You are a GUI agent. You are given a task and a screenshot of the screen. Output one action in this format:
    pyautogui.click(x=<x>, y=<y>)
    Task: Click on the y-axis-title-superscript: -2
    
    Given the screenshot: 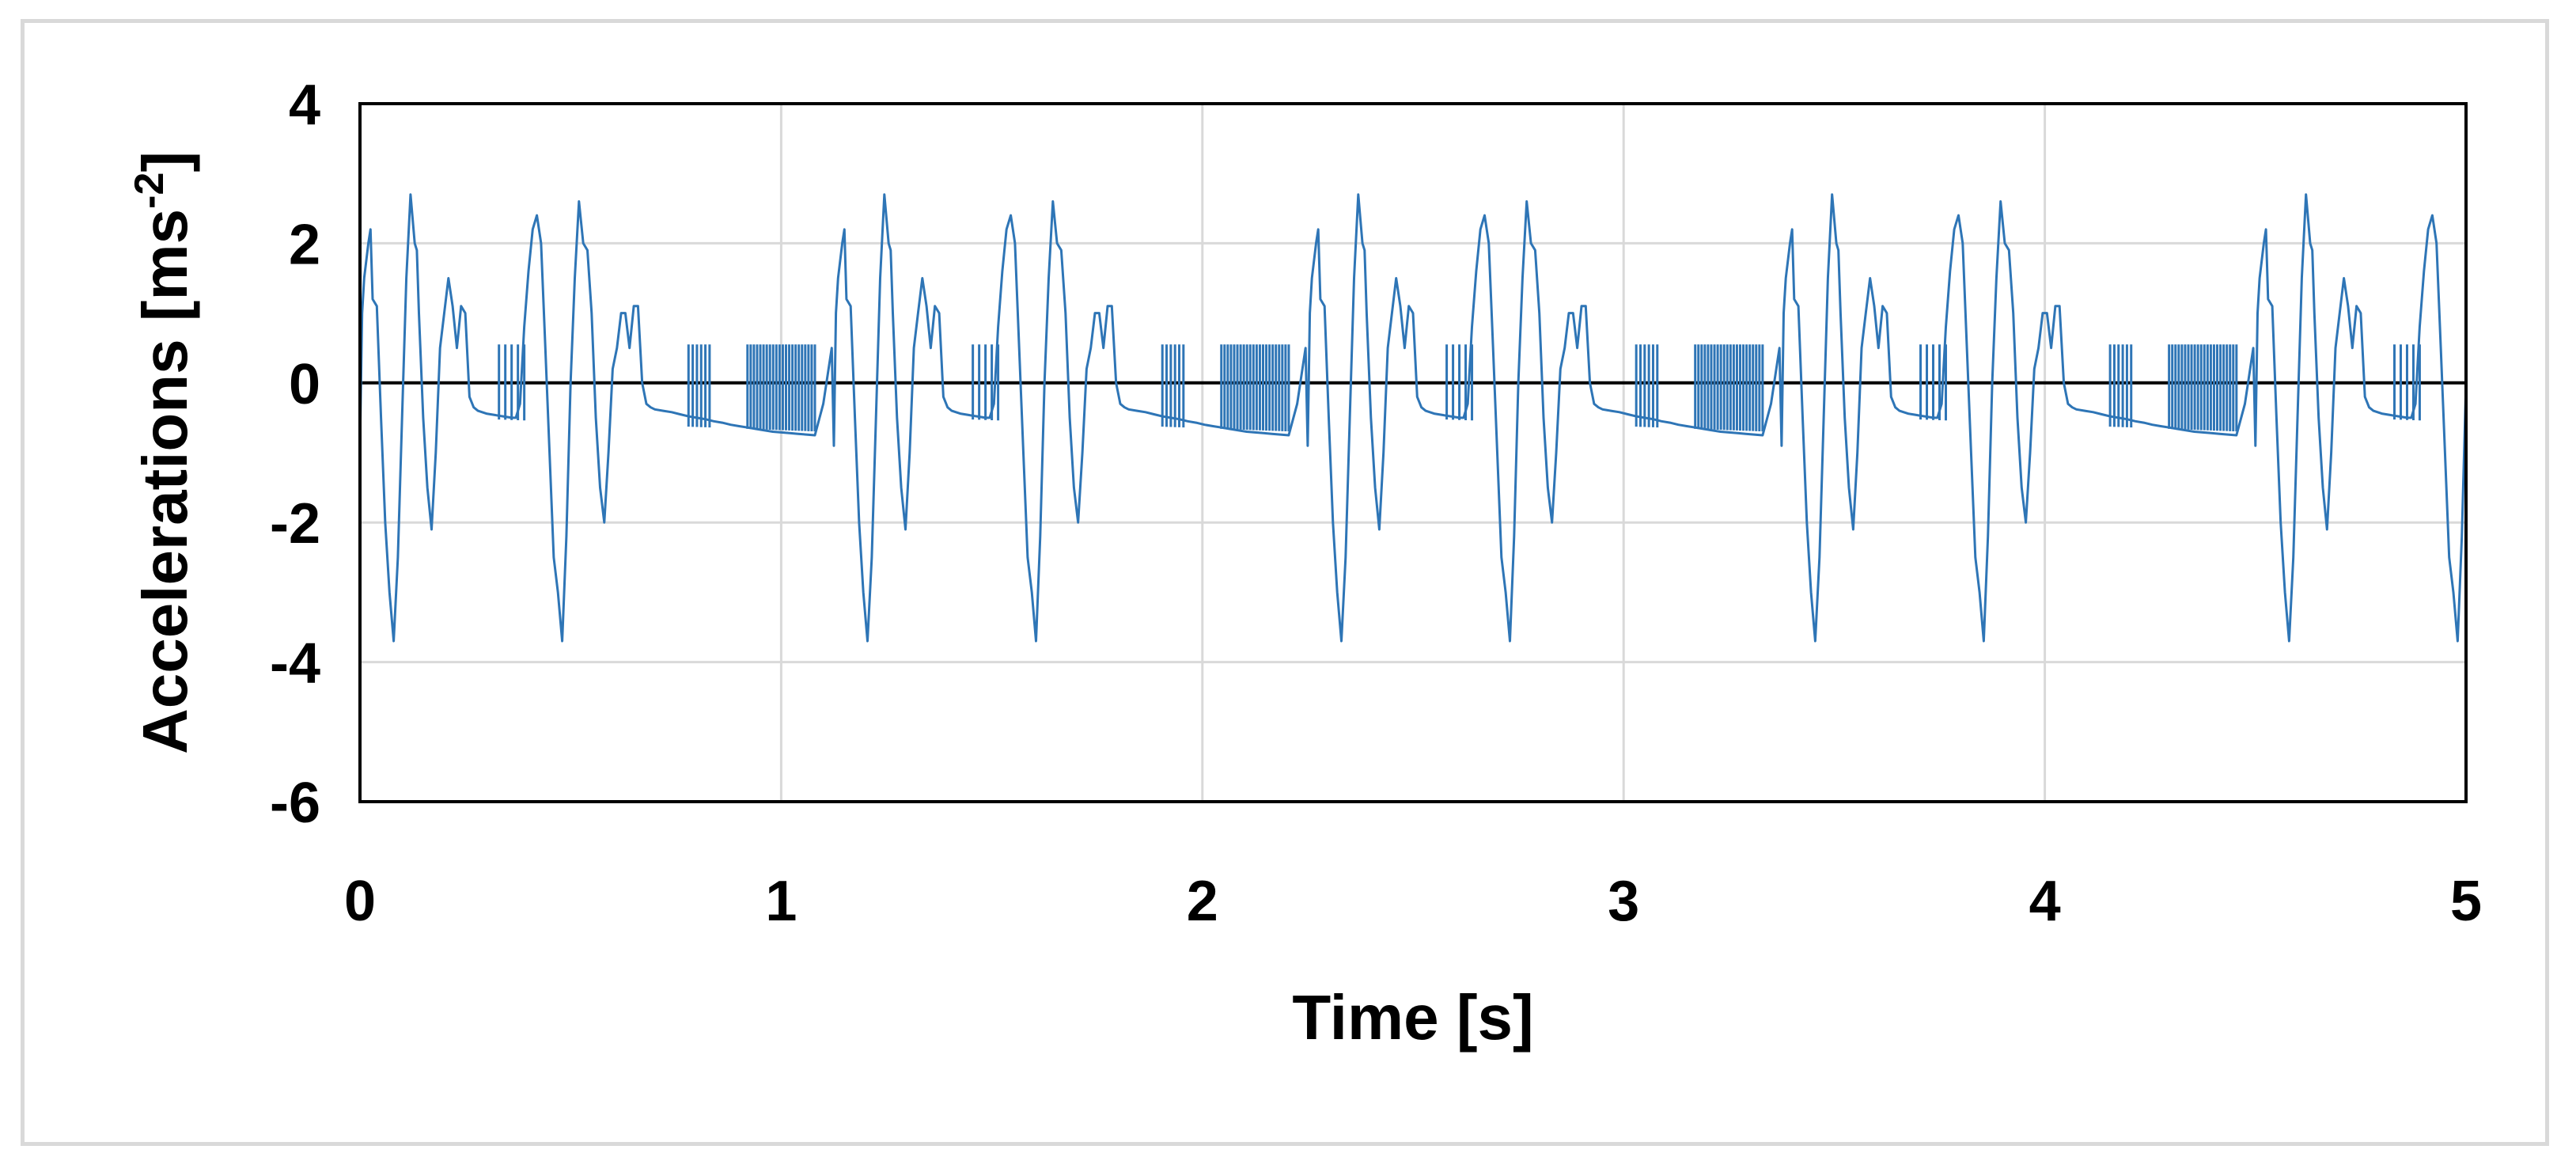 What is the action you would take?
    pyautogui.click(x=149, y=191)
    